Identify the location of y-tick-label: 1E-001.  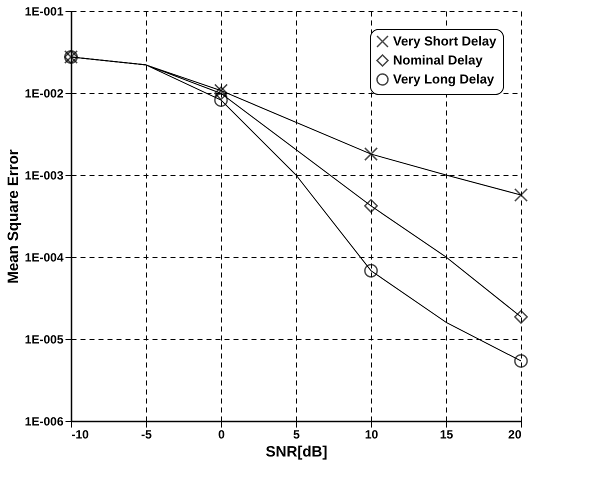
(44, 11).